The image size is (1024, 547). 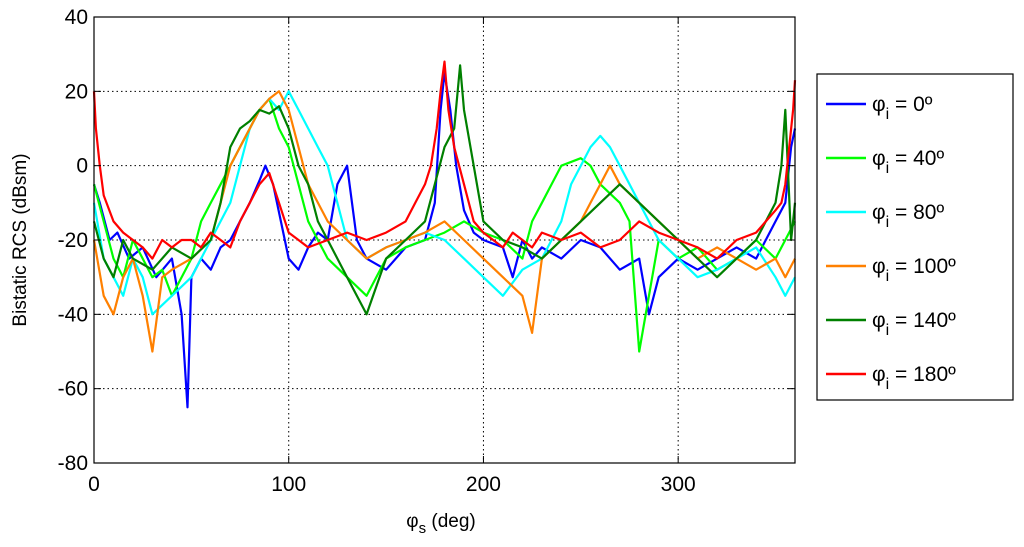 I want to click on legend-label-3: φi = 100º, so click(x=914, y=270).